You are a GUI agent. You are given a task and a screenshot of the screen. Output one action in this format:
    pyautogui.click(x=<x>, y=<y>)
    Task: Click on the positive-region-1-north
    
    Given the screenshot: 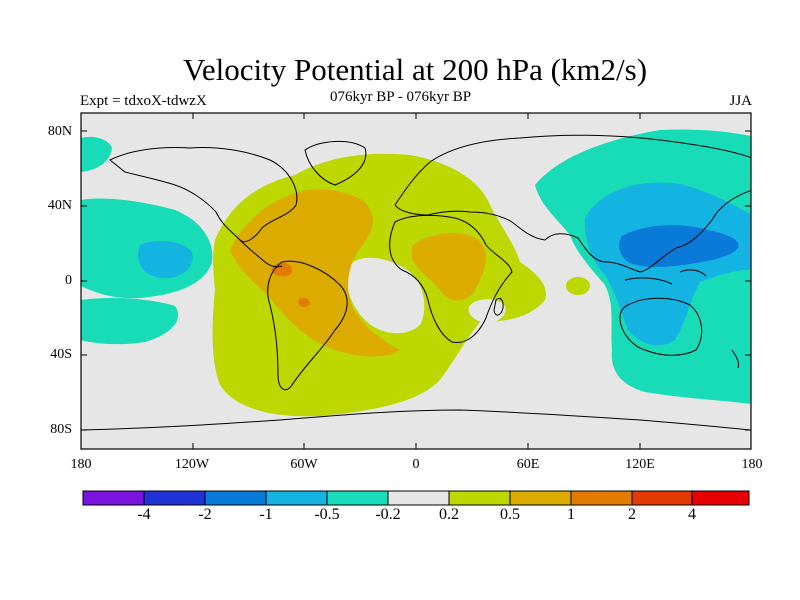 What is the action you would take?
    pyautogui.click(x=282, y=269)
    